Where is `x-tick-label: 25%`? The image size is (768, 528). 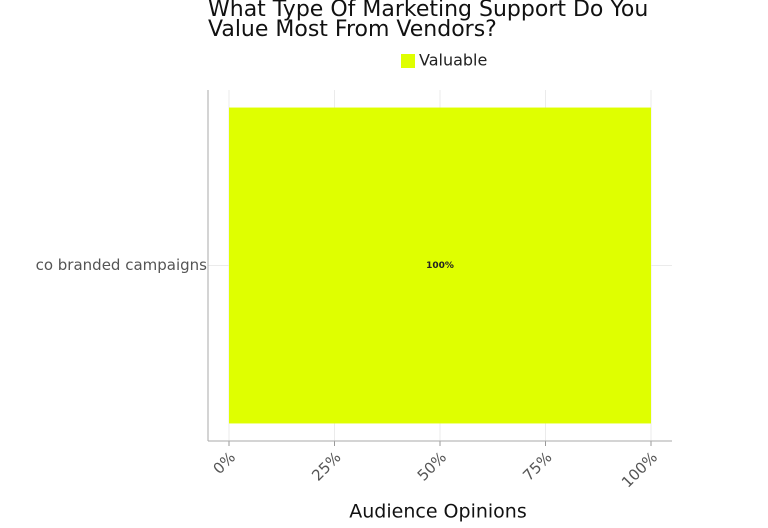 x-tick-label: 25% is located at coordinates (326, 466).